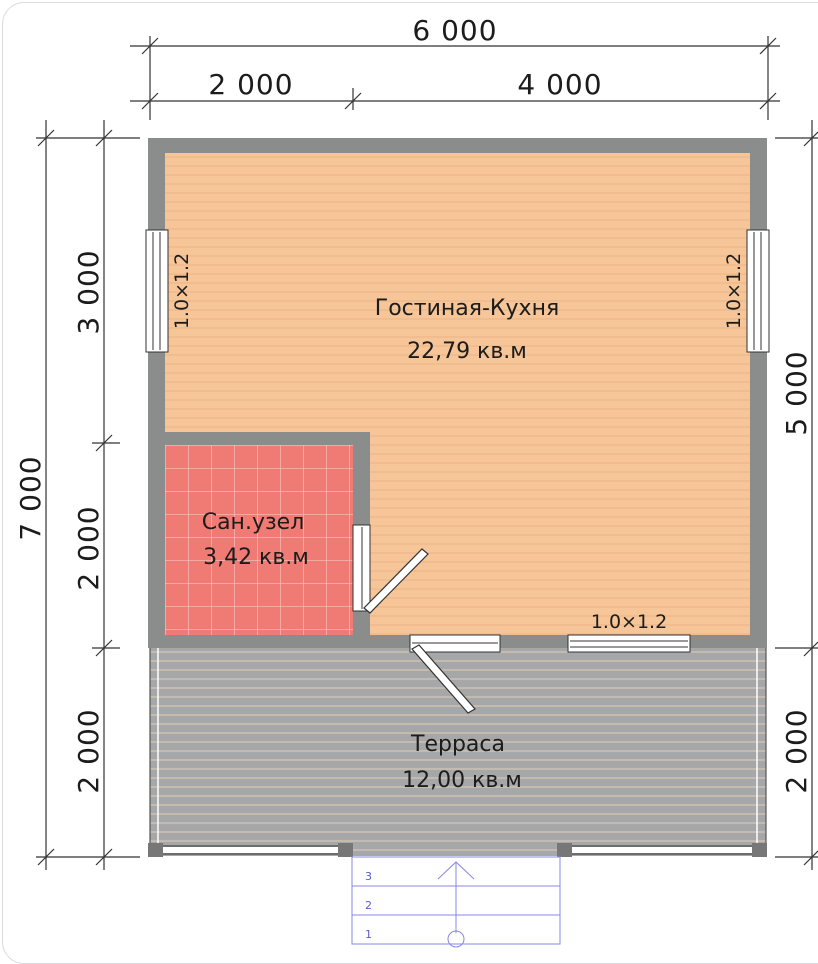 This screenshot has width=818, height=964. I want to click on window-left, so click(157, 291).